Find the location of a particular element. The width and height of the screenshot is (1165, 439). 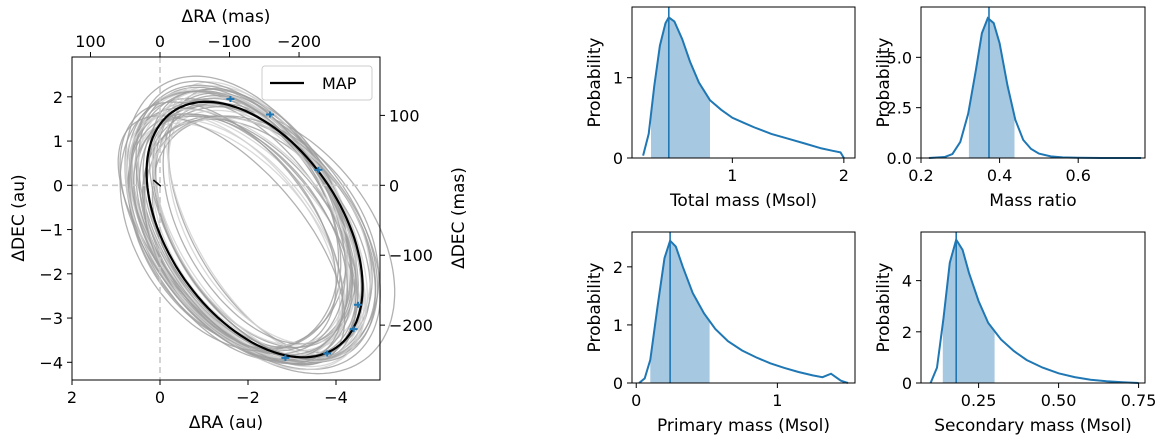

orbit-right-axis-label: ΔDEC (mas) is located at coordinates (459, 218).